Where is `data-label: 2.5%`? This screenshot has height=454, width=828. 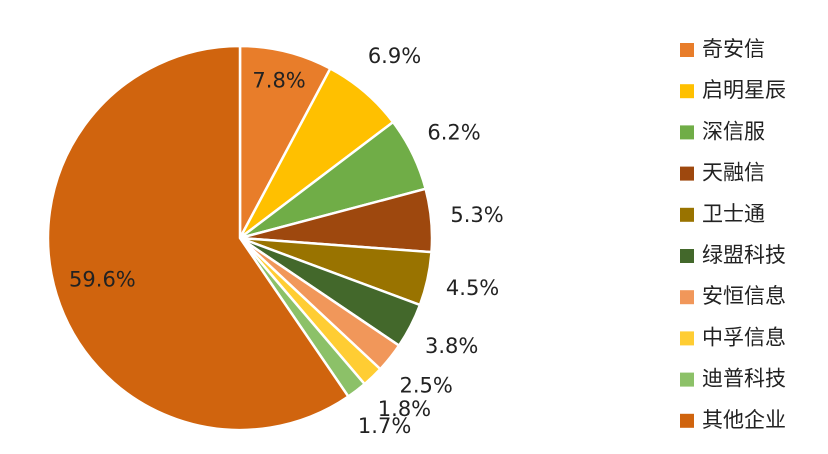
data-label: 2.5% is located at coordinates (425, 385).